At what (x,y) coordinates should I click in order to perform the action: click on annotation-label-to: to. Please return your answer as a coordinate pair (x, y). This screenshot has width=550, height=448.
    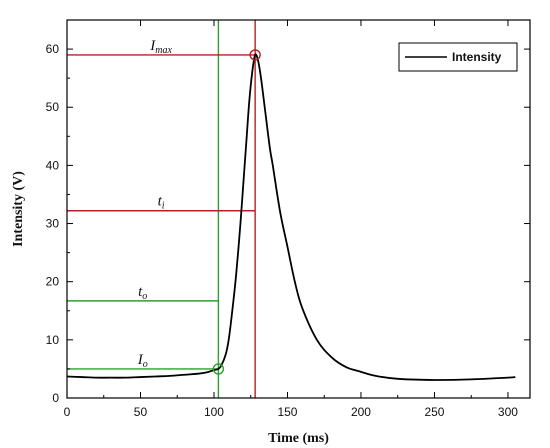
    Looking at the image, I should click on (142, 293).